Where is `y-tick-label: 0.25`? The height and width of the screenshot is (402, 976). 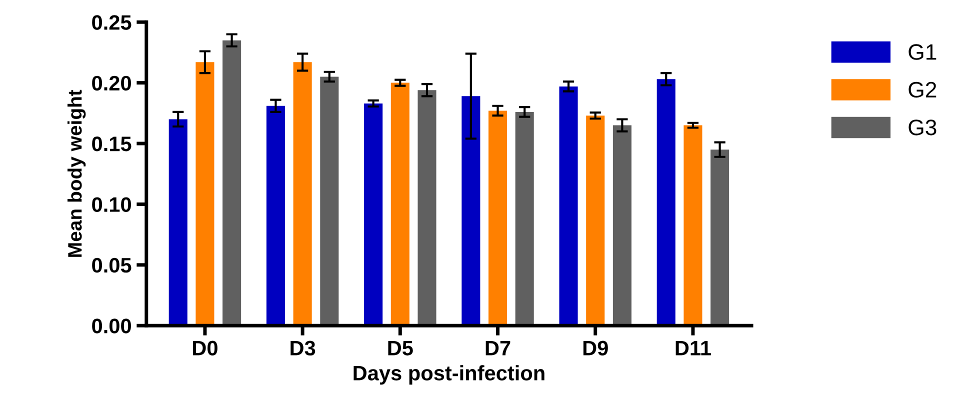
y-tick-label: 0.25 is located at coordinates (112, 22).